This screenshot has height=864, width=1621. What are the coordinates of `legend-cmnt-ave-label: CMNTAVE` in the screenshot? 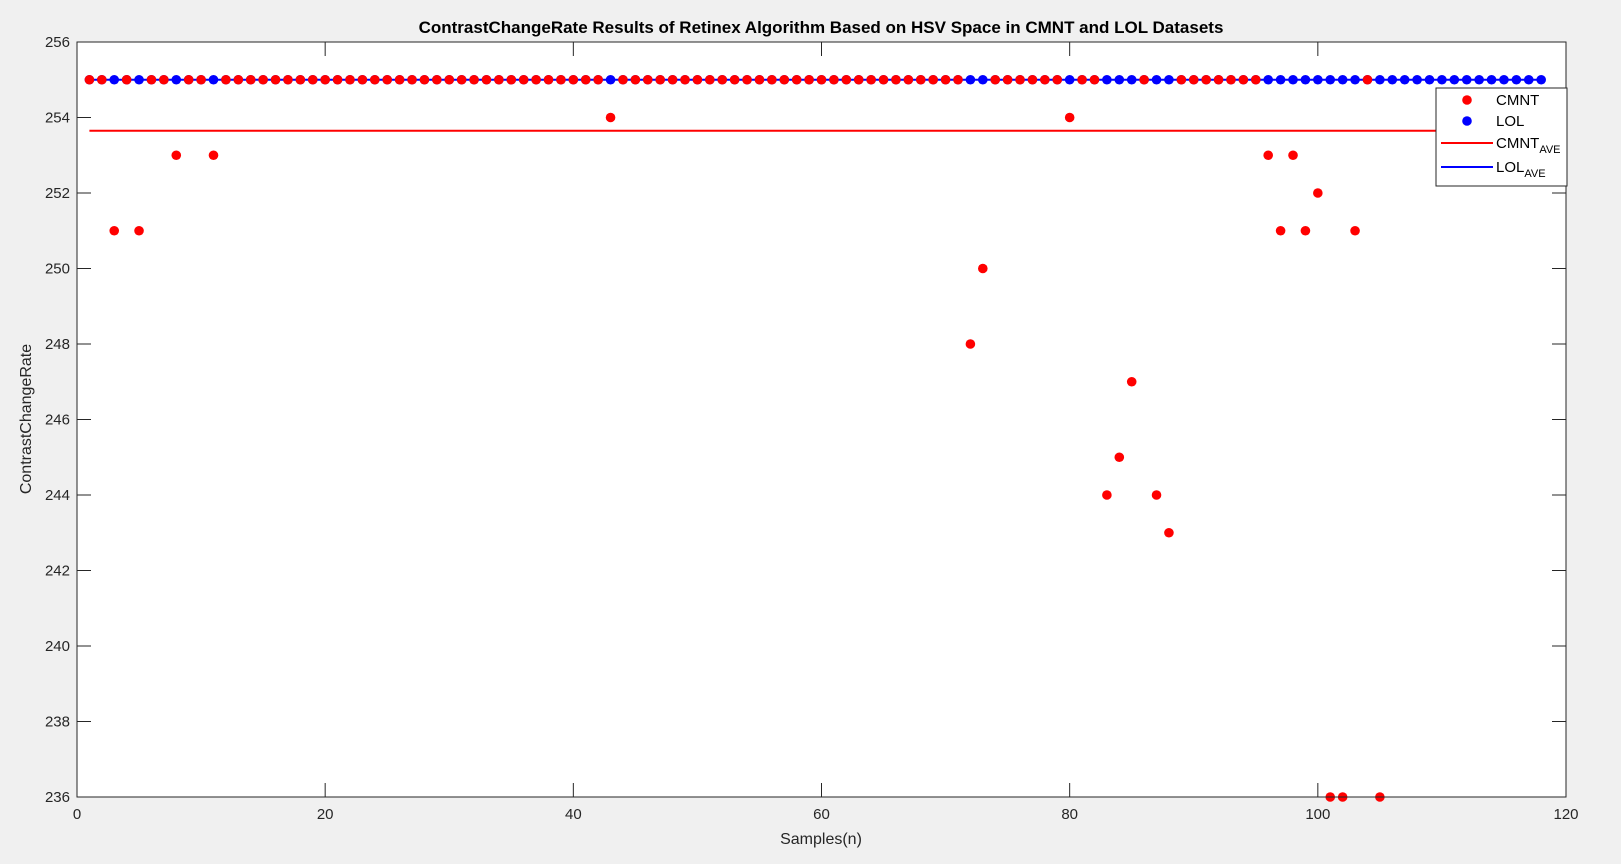 It's located at (1528, 145).